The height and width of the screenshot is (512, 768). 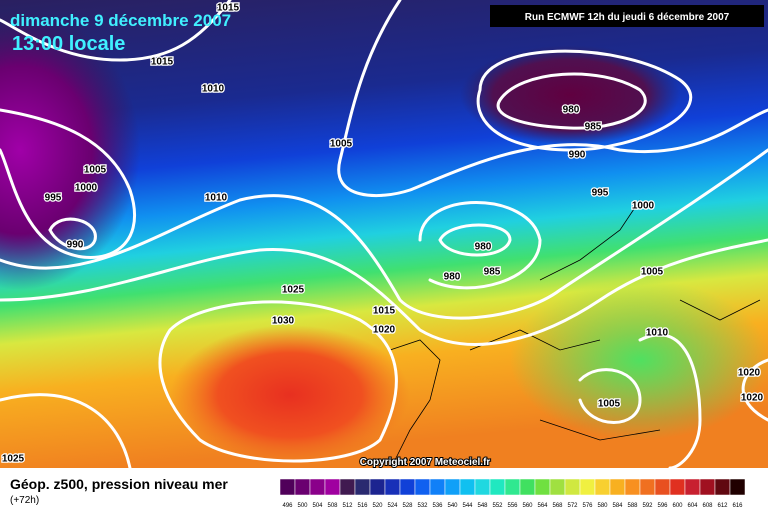 I want to click on run-info: Run ECMWF 12h du jeudi 6 décembre 2007, so click(x=627, y=17).